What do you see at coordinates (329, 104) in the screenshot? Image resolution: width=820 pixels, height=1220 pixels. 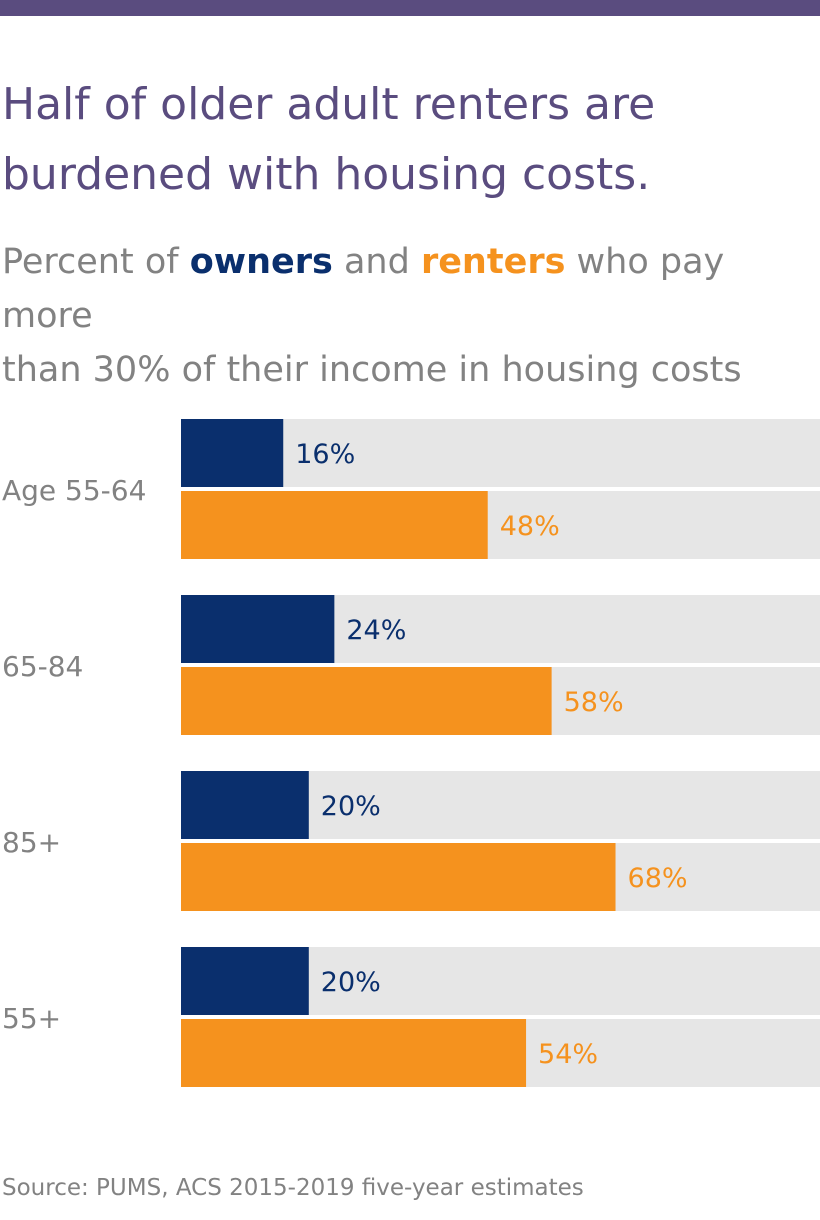 I see `chart-title-line-1: Half of older adult renters are` at bounding box center [329, 104].